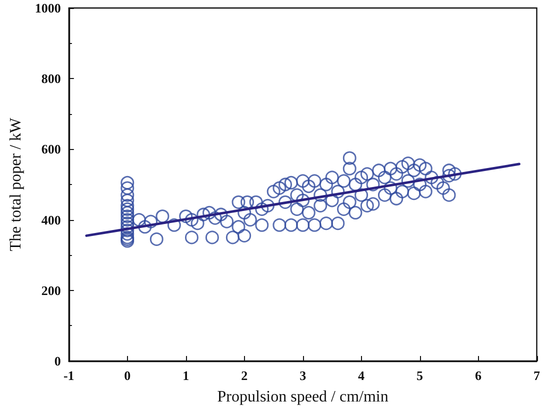  Describe the element at coordinates (51, 220) in the screenshot. I see `y-tick-label: 400` at that location.